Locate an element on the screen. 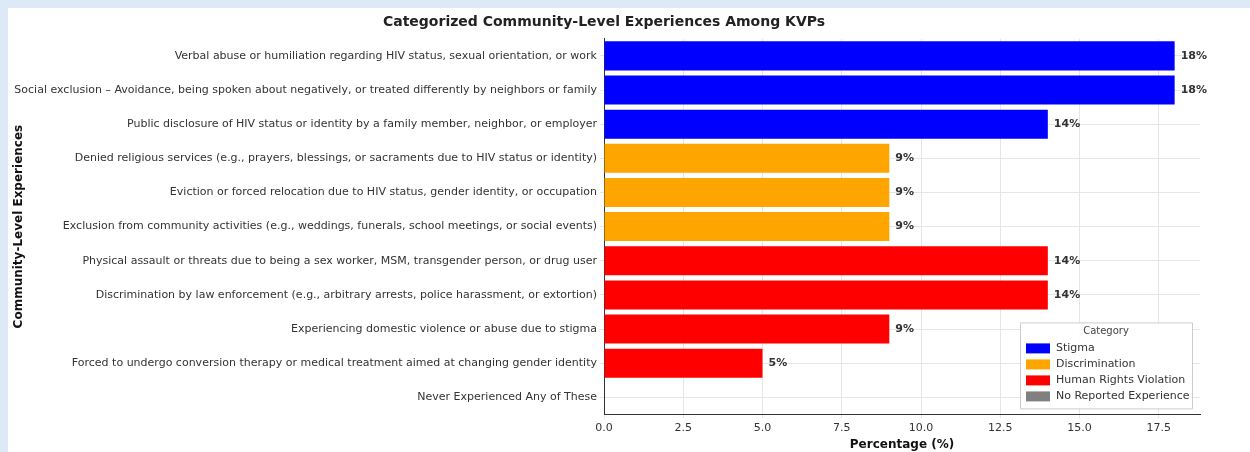 The width and height of the screenshot is (1250, 452). chart-title: Categorized Community-Level Experiences Among KVPs is located at coordinates (604, 21).